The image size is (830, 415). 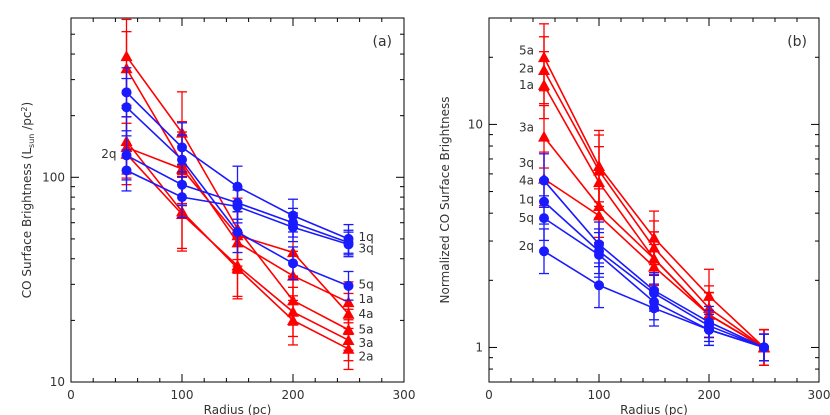 What do you see at coordinates (797, 42) in the screenshot?
I see `panel-label: (b)` at bounding box center [797, 42].